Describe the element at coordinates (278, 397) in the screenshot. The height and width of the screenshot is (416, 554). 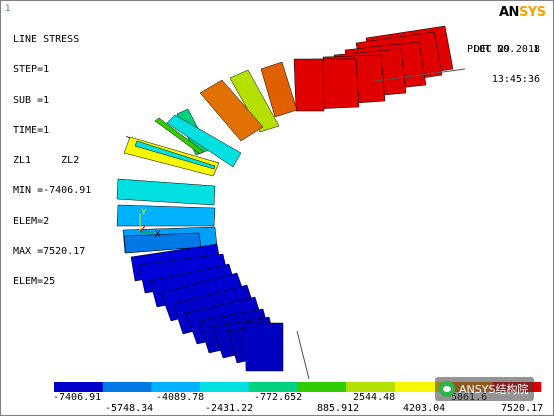
I see `legend-tick-label: -772.652` at that location.